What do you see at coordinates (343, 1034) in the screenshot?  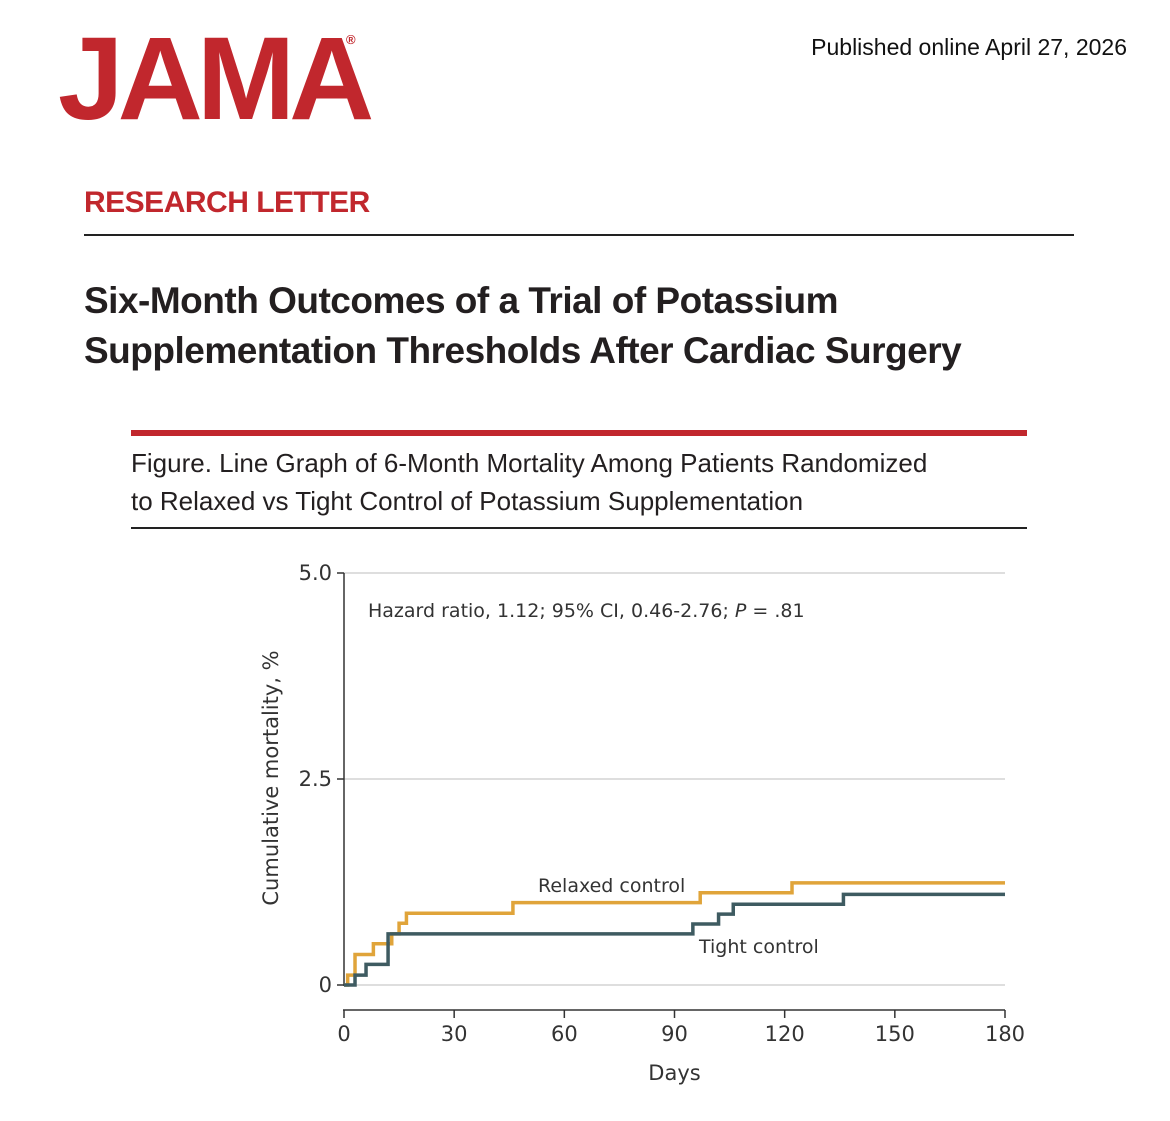 I see `x-tick-label-0: 0` at bounding box center [343, 1034].